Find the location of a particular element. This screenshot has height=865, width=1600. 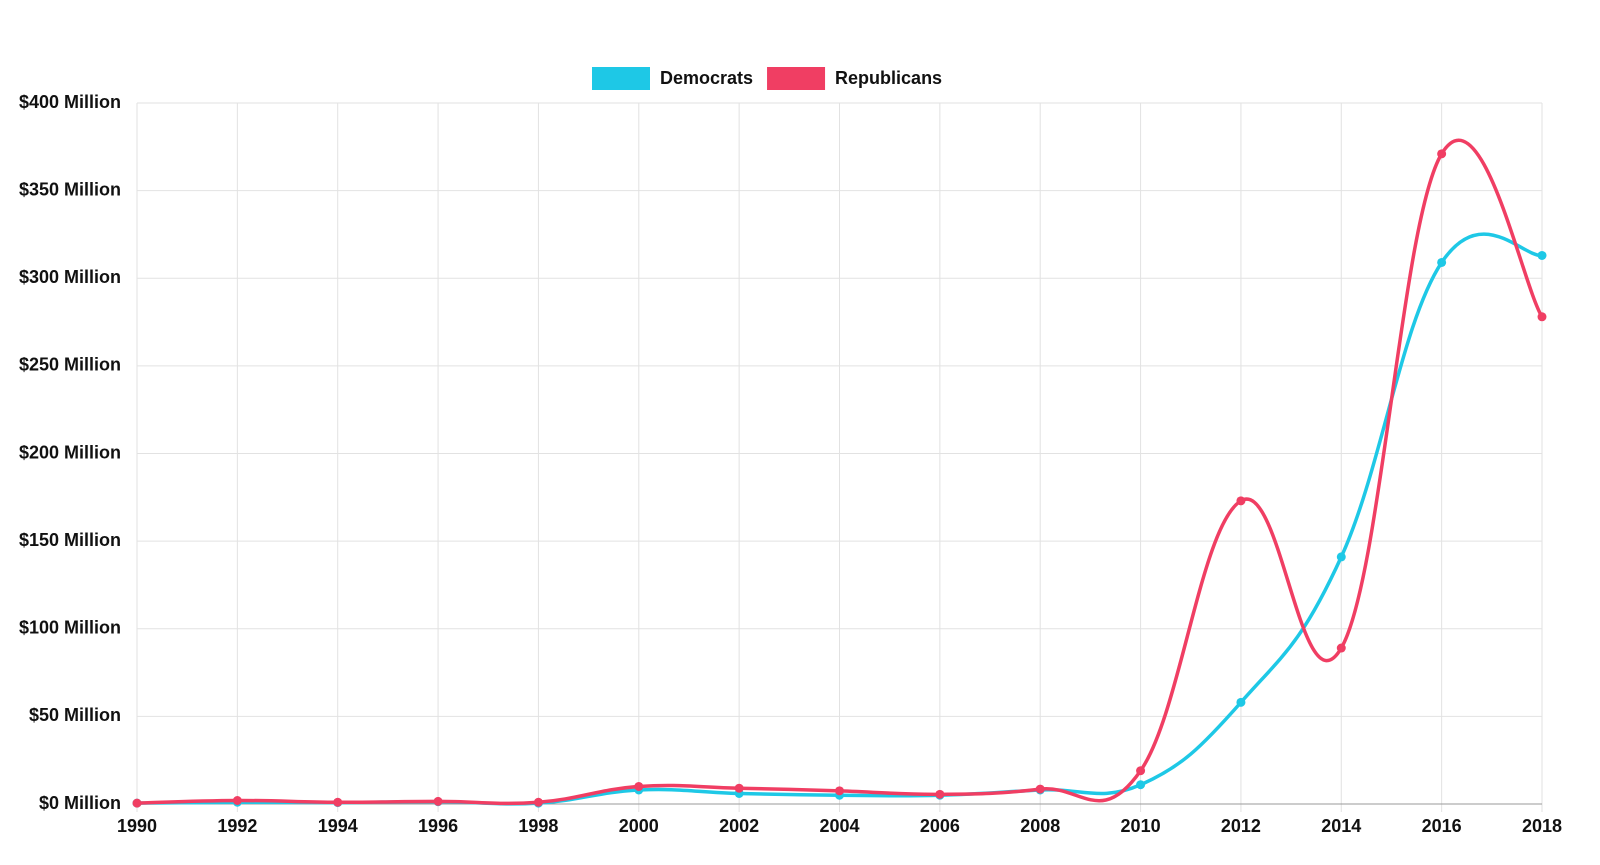

legend-item: Democrats is located at coordinates (672, 78).